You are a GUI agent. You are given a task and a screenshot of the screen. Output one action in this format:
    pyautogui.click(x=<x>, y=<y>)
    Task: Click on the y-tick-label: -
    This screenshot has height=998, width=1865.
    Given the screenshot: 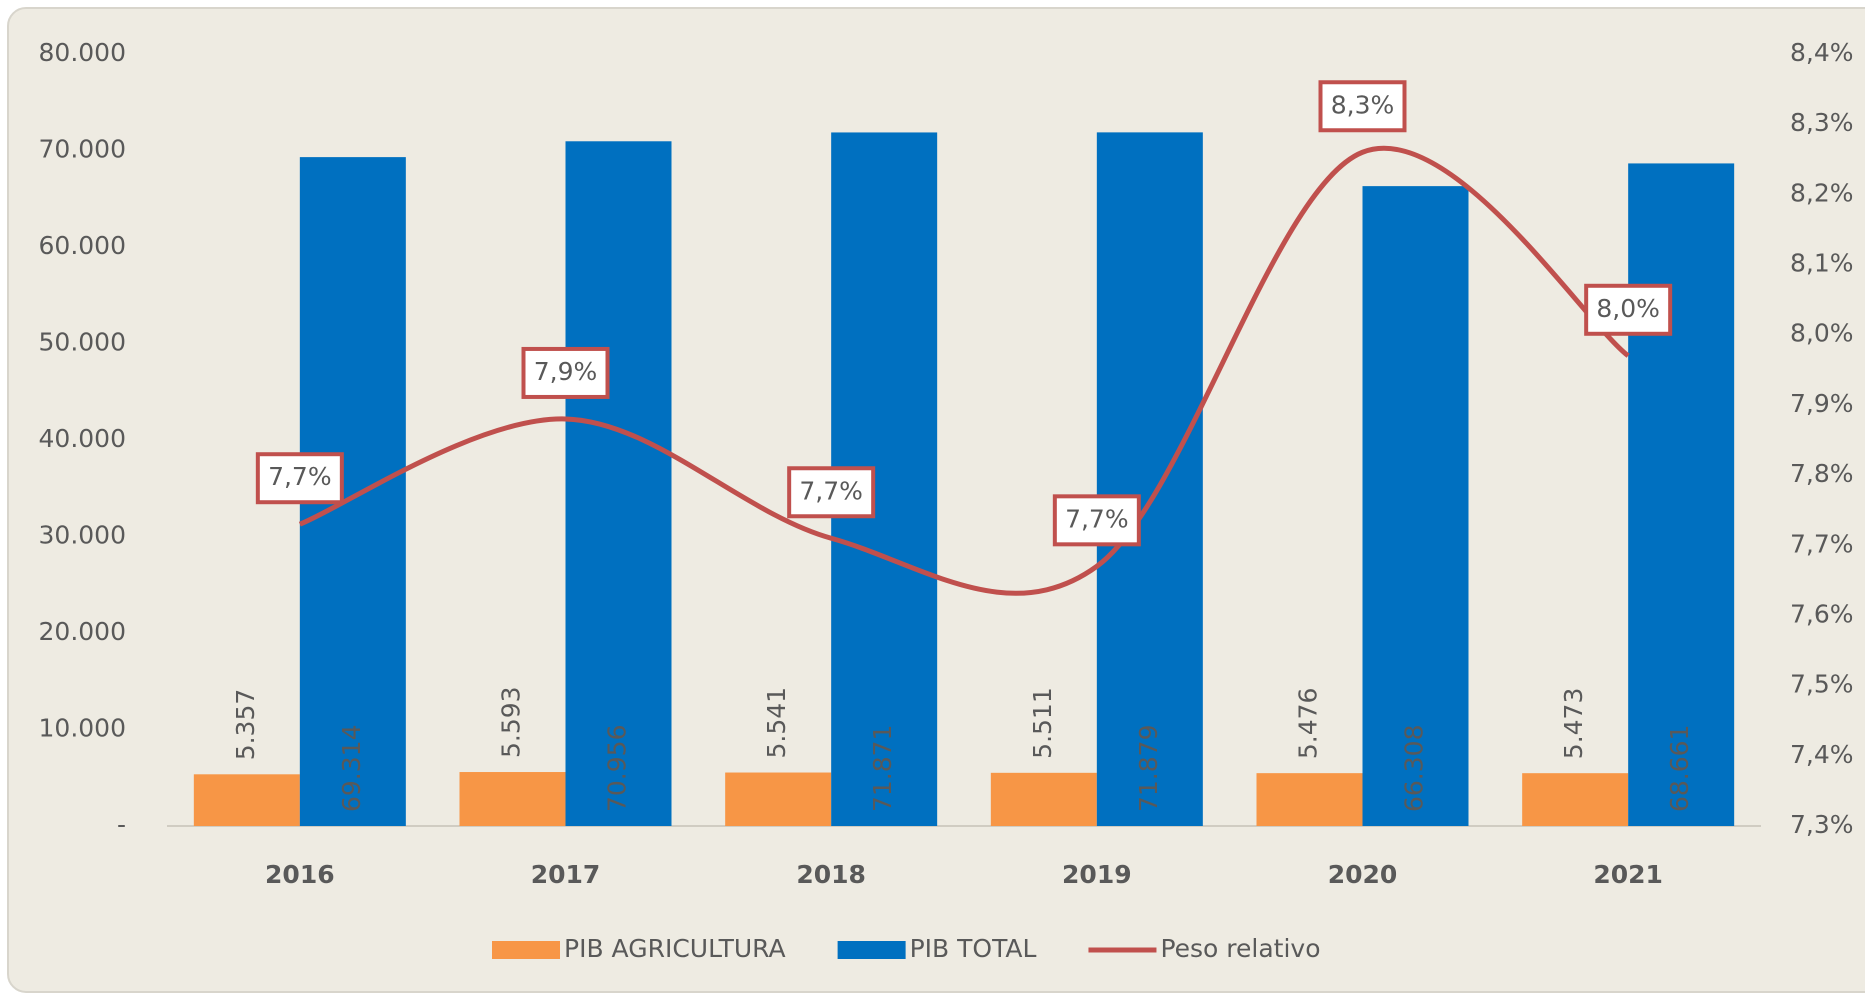 What is the action you would take?
    pyautogui.click(x=121, y=824)
    